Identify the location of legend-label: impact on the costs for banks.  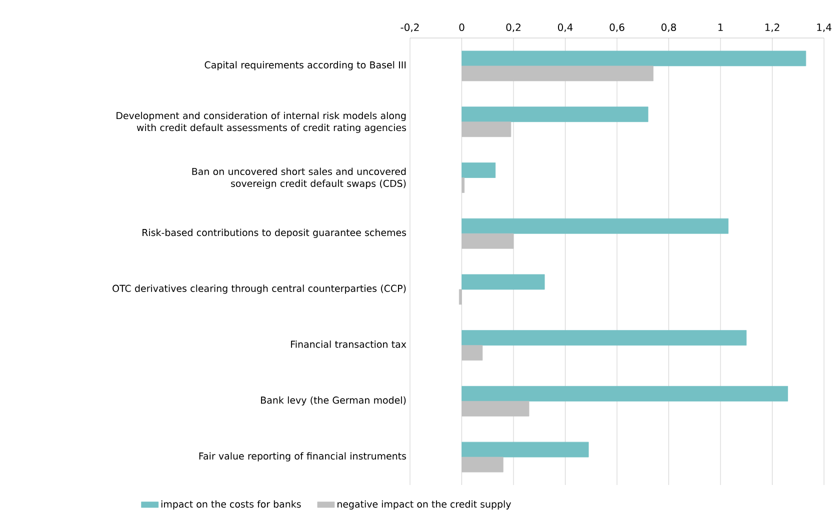
(231, 505).